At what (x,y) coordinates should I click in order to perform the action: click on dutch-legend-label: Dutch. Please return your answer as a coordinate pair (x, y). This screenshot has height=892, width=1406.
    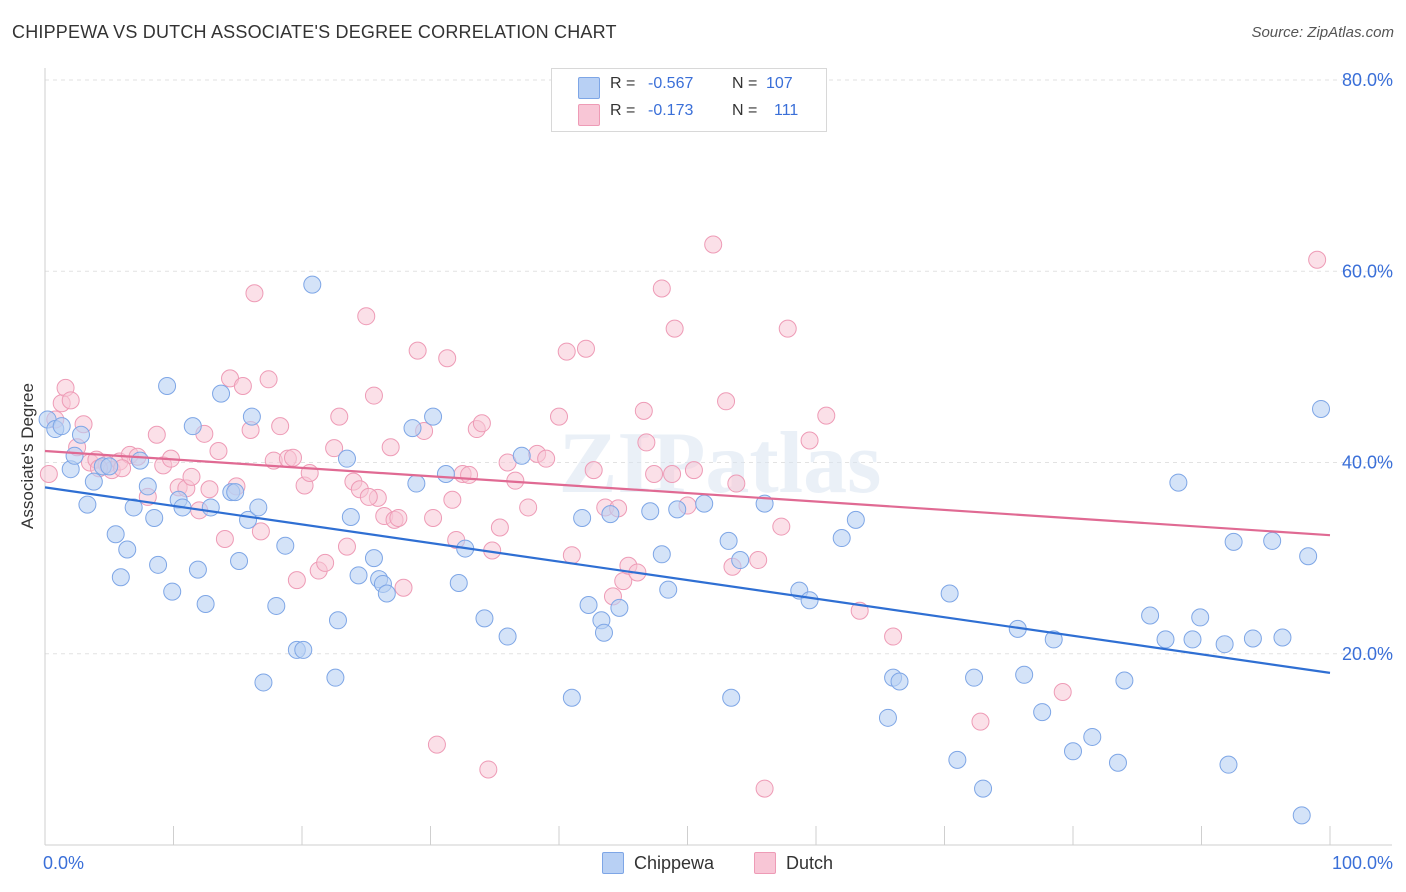
    Looking at the image, I should click on (810, 862).